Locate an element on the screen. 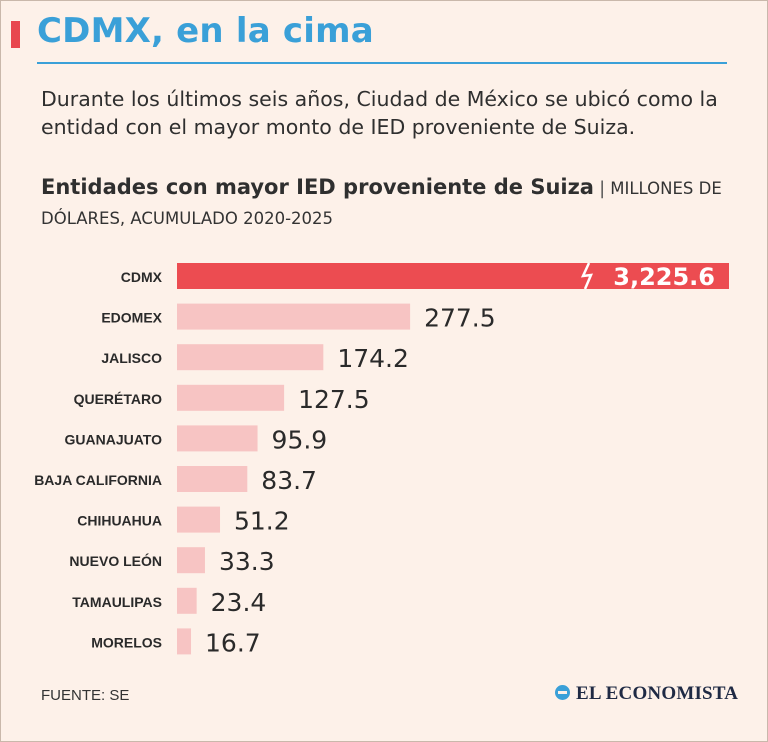  value-label: 95.9 is located at coordinates (300, 439).